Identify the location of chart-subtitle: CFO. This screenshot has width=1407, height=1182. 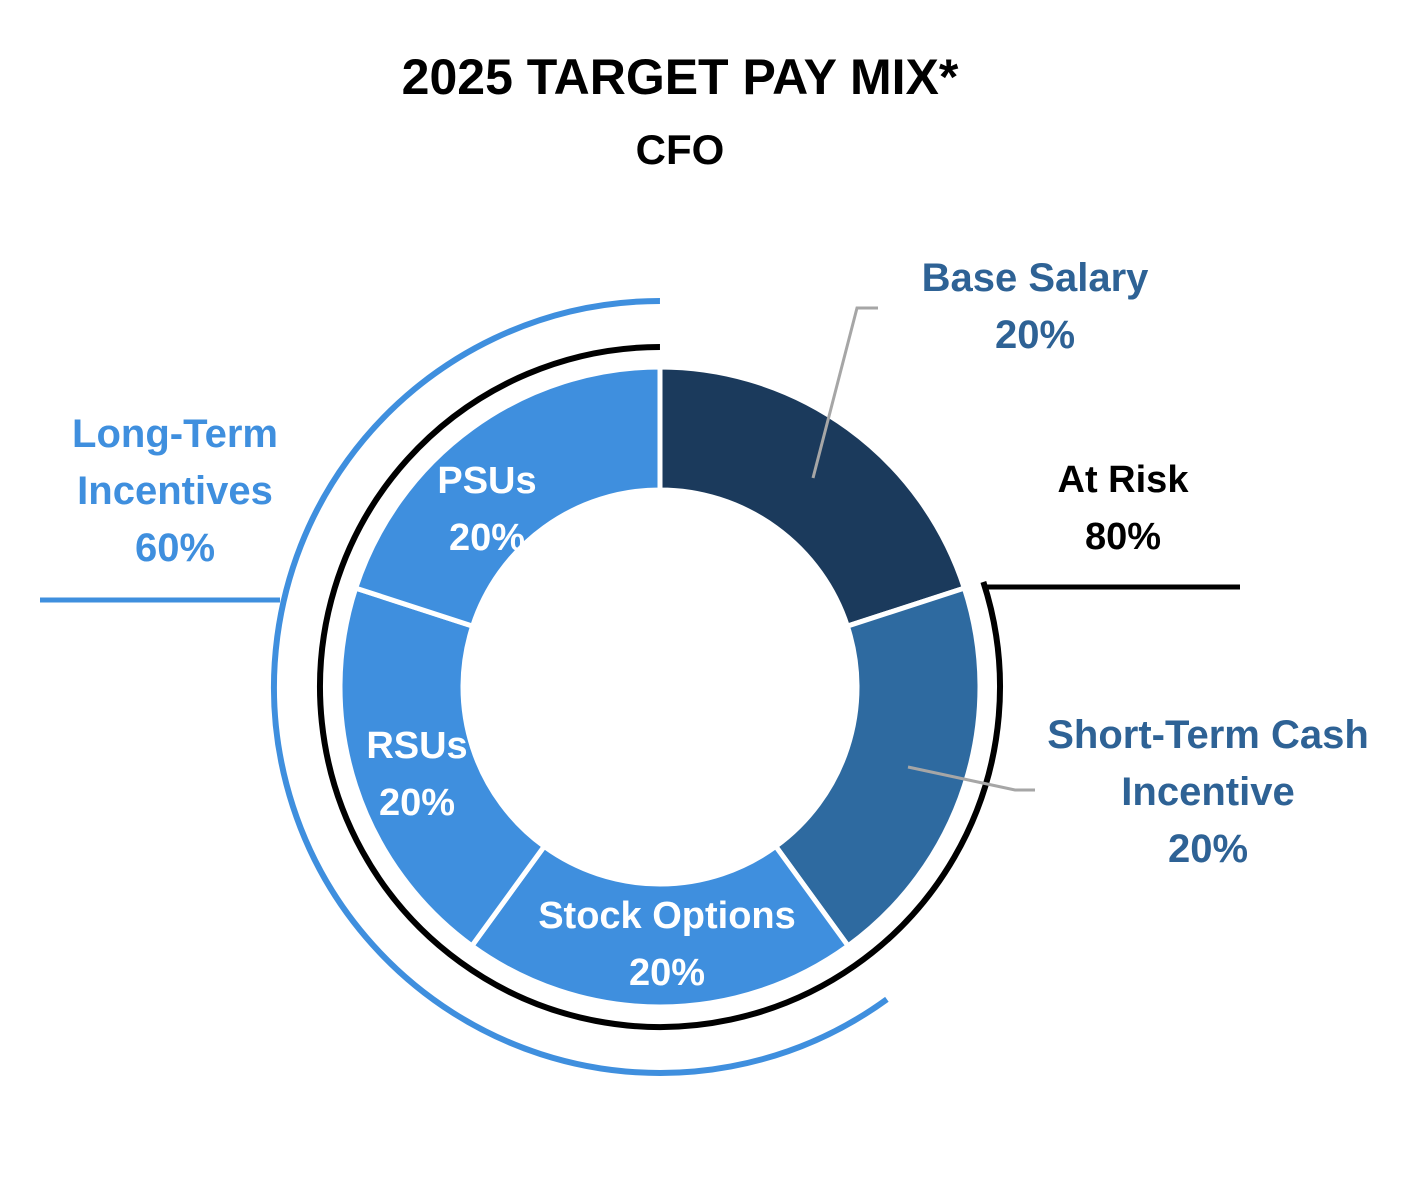
(680, 149).